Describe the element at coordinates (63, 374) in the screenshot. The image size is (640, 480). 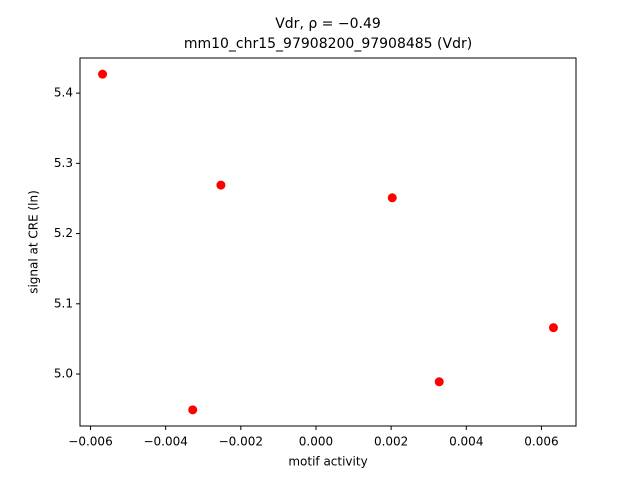
I see `y-tick-label: 5.0` at that location.